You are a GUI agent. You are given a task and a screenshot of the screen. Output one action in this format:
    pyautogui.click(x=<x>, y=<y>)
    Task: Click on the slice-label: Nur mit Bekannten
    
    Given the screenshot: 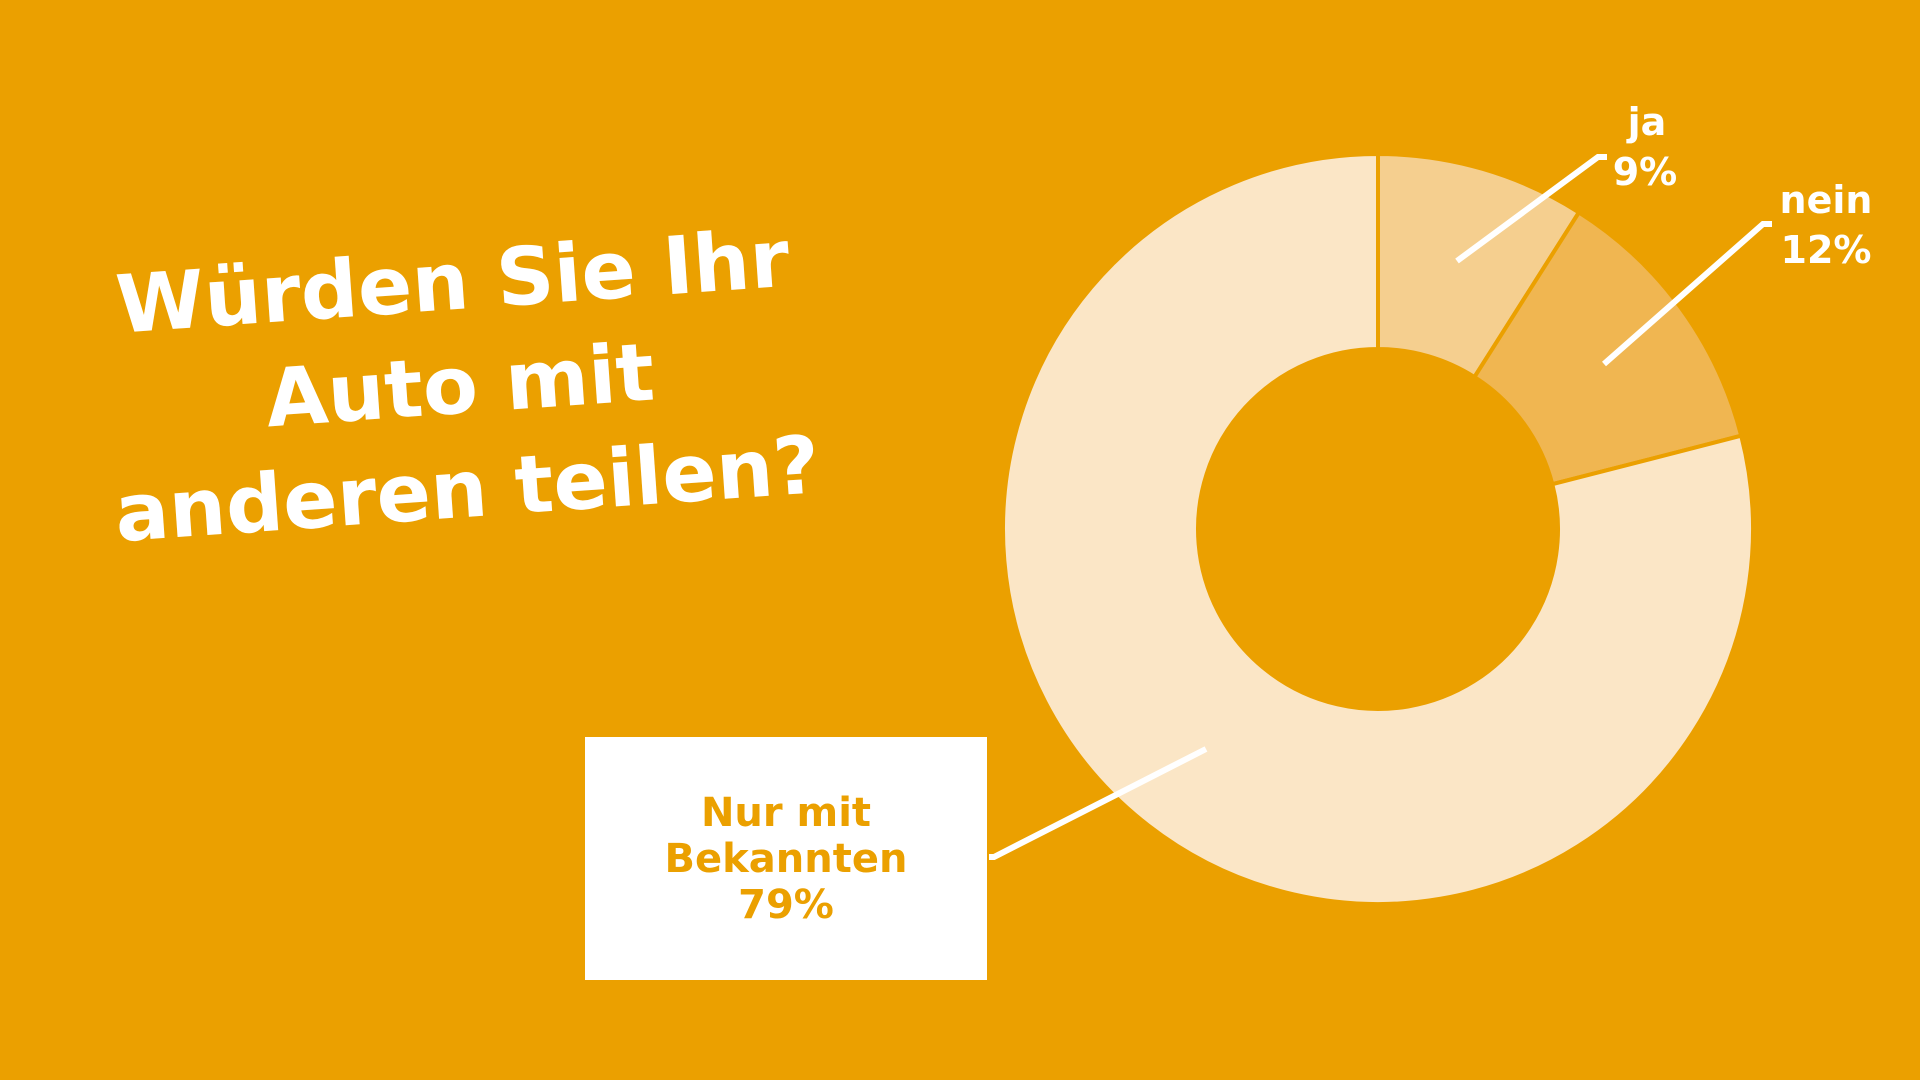 What is the action you would take?
    pyautogui.click(x=786, y=835)
    